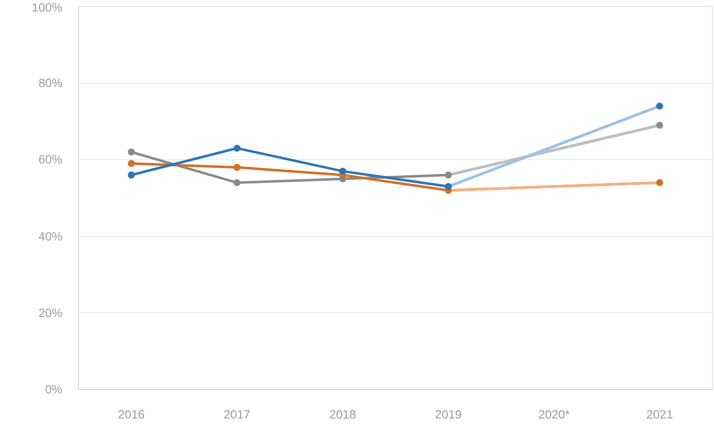 The width and height of the screenshot is (714, 427). Describe the element at coordinates (50, 159) in the screenshot. I see `y-tick-label: 60%` at that location.